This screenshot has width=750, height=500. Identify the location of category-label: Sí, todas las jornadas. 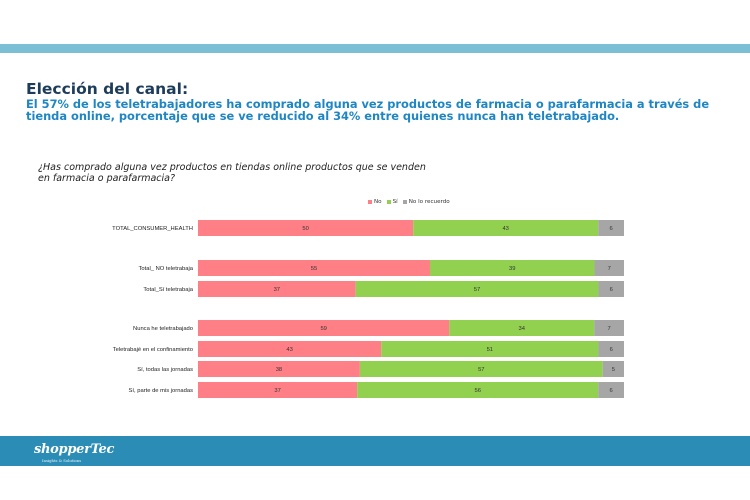
(165, 370).